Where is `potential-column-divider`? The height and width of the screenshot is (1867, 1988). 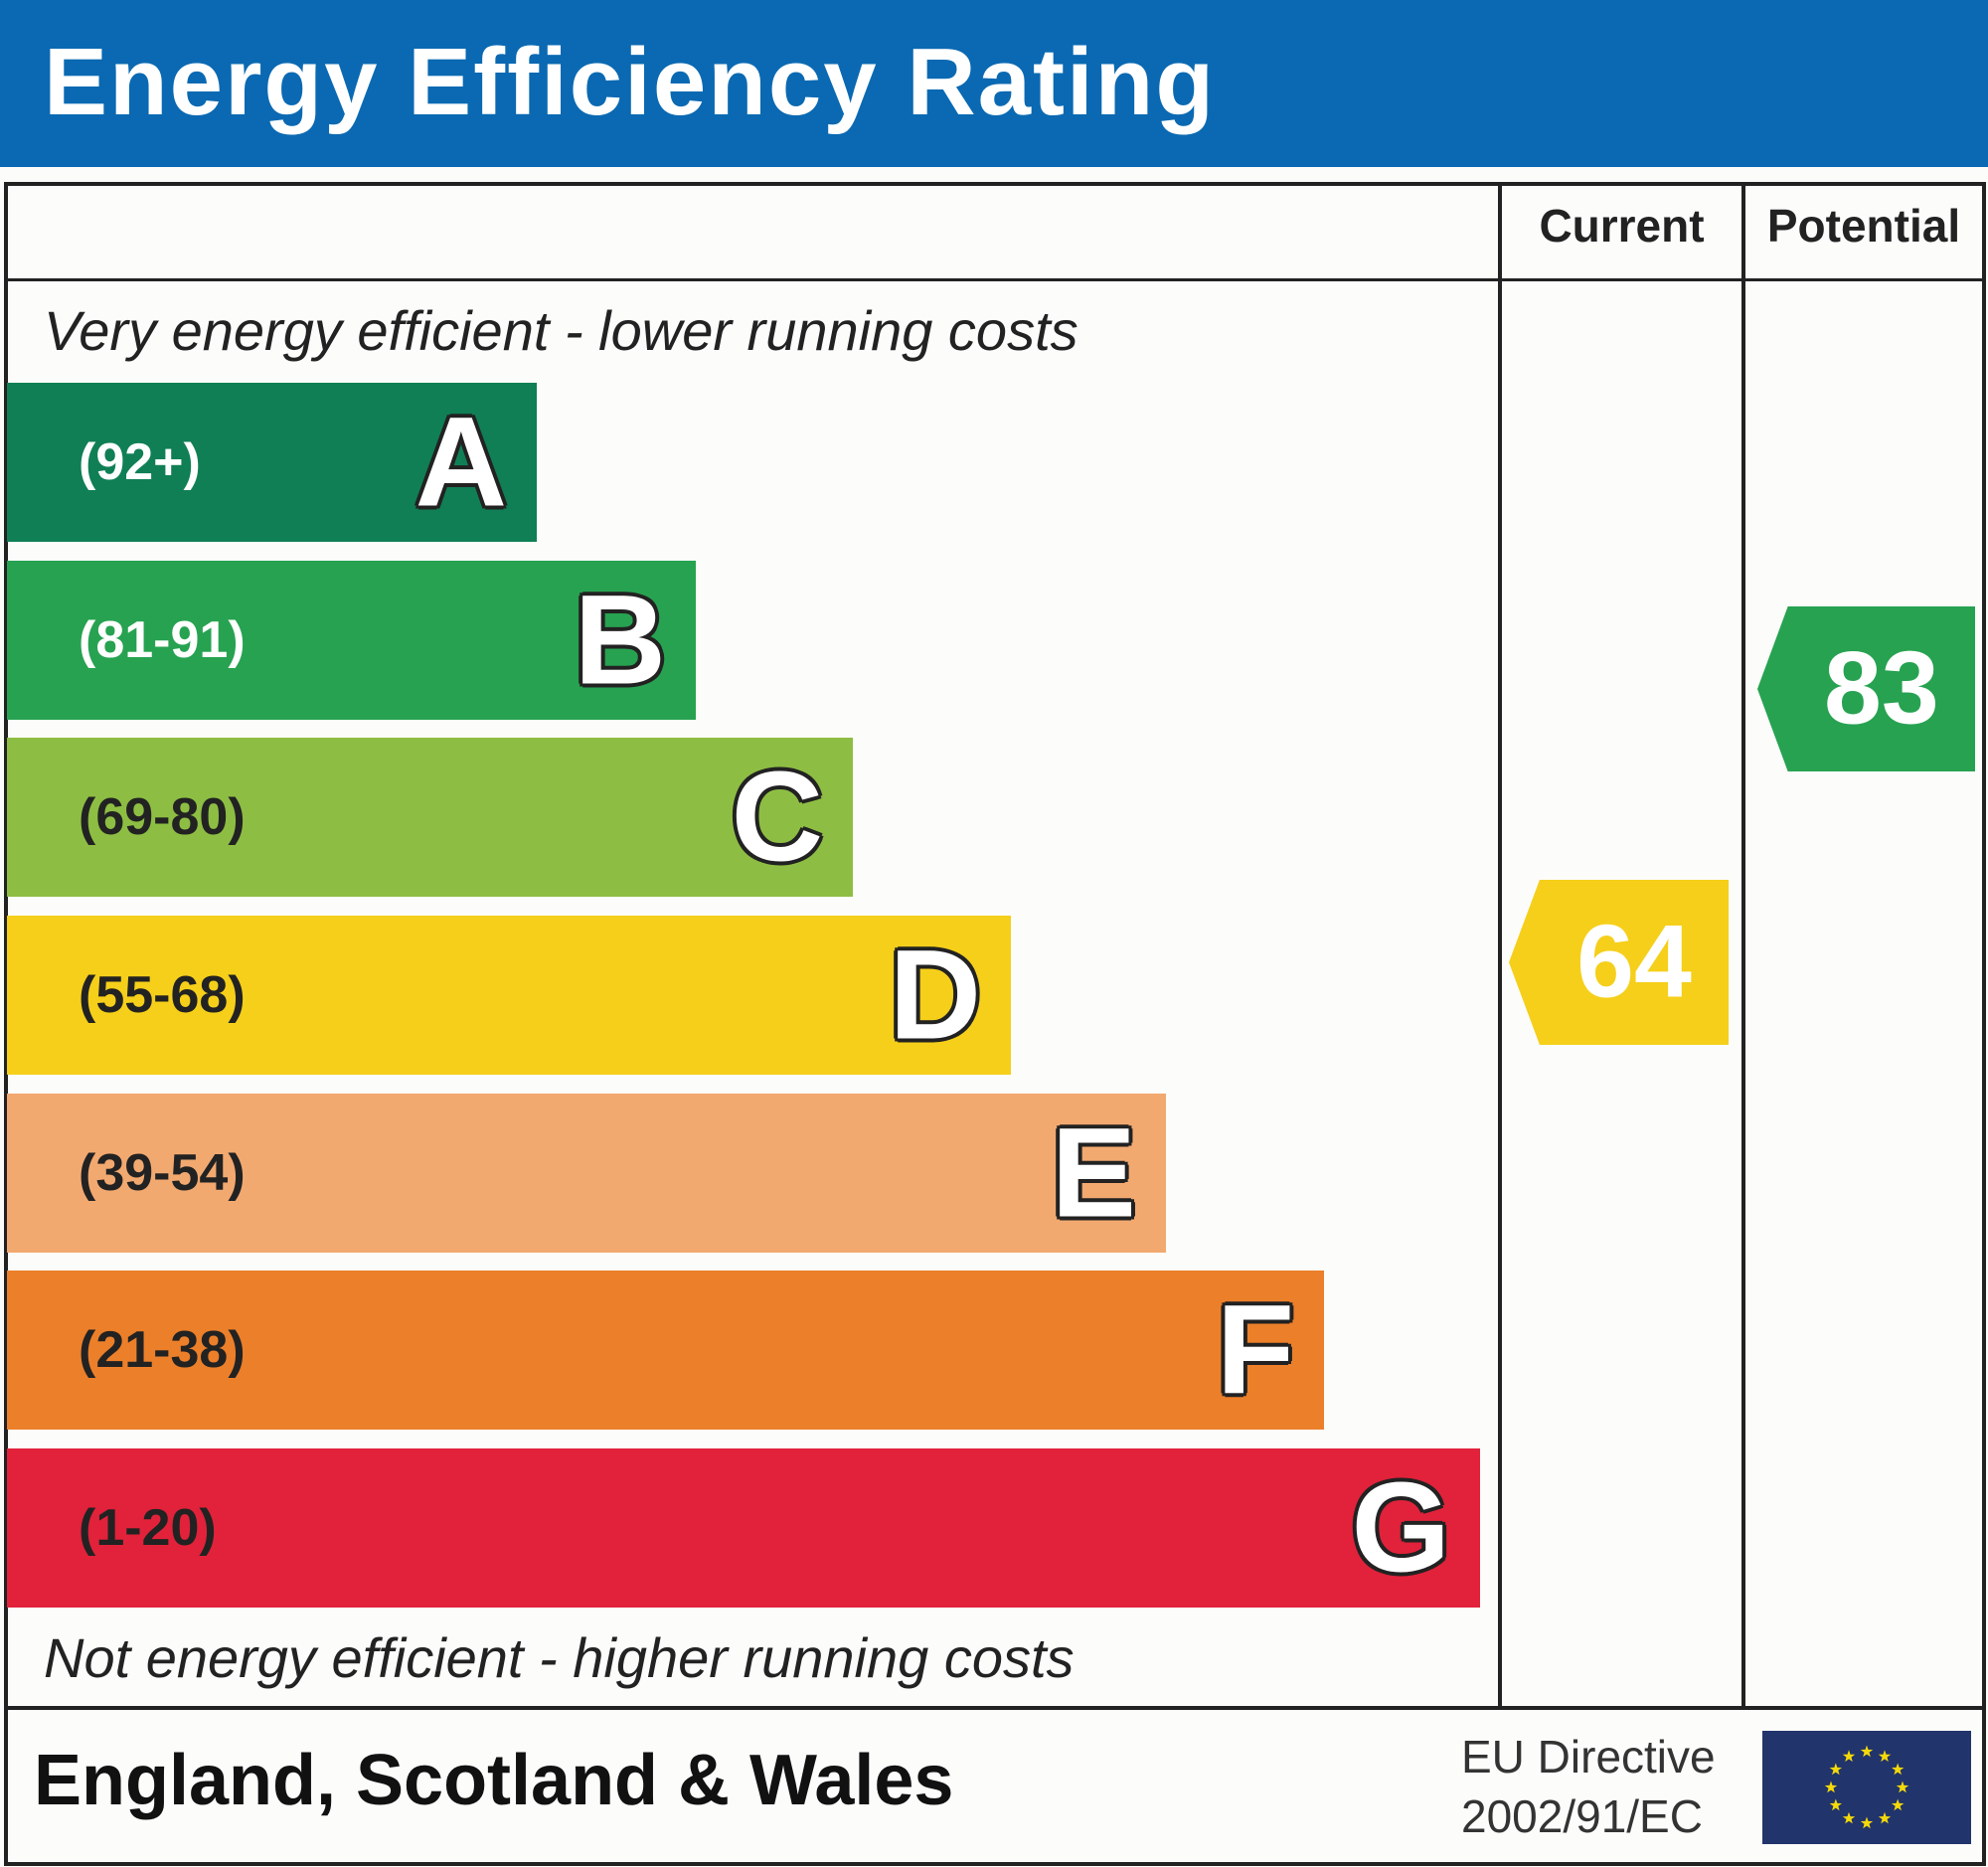 potential-column-divider is located at coordinates (1743, 945).